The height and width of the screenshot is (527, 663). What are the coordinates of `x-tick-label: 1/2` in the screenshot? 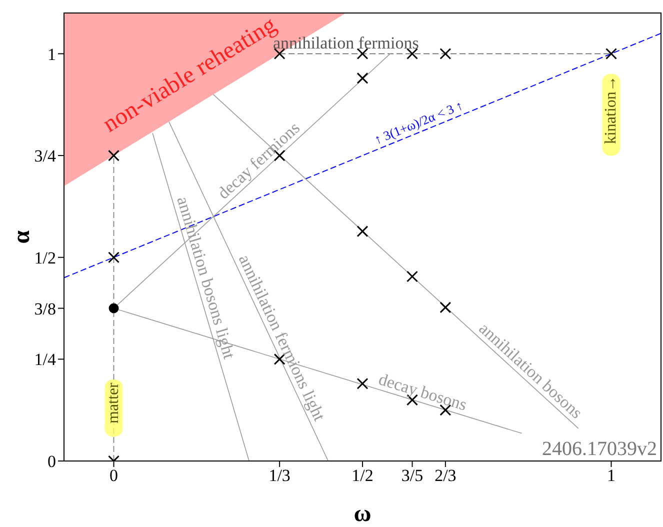 It's located at (363, 476).